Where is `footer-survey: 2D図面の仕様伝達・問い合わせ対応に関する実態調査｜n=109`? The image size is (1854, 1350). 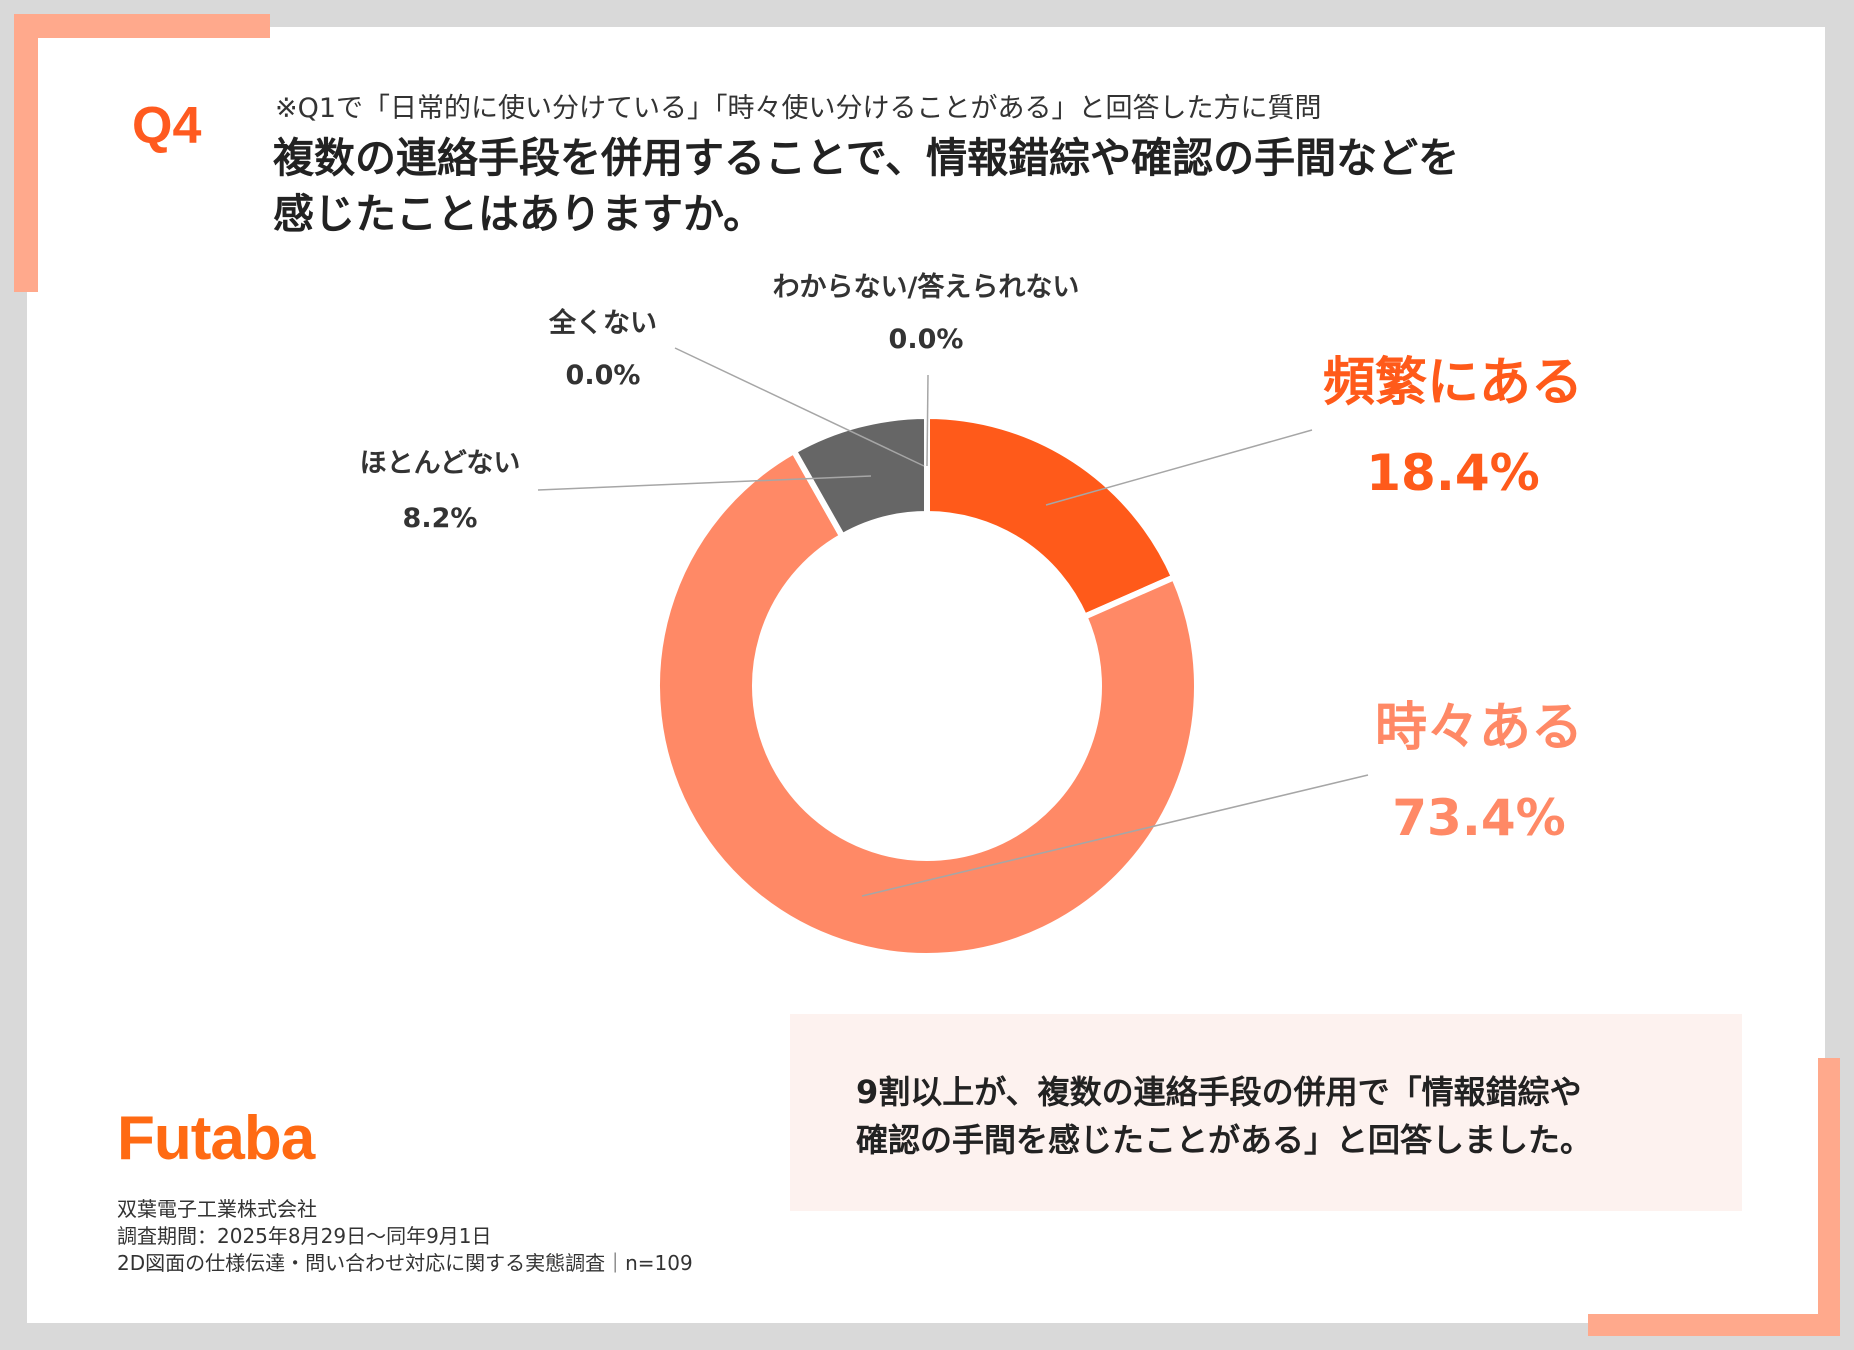 footer-survey: 2D図面の仕様伝達・問い合わせ対応に関する実態調査｜n=109 is located at coordinates (405, 1263).